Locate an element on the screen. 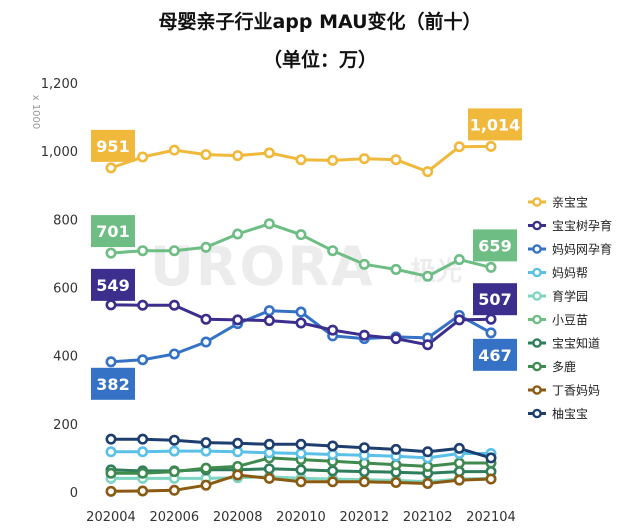 The width and height of the screenshot is (640, 530). callout-label: 701 is located at coordinates (112, 231).